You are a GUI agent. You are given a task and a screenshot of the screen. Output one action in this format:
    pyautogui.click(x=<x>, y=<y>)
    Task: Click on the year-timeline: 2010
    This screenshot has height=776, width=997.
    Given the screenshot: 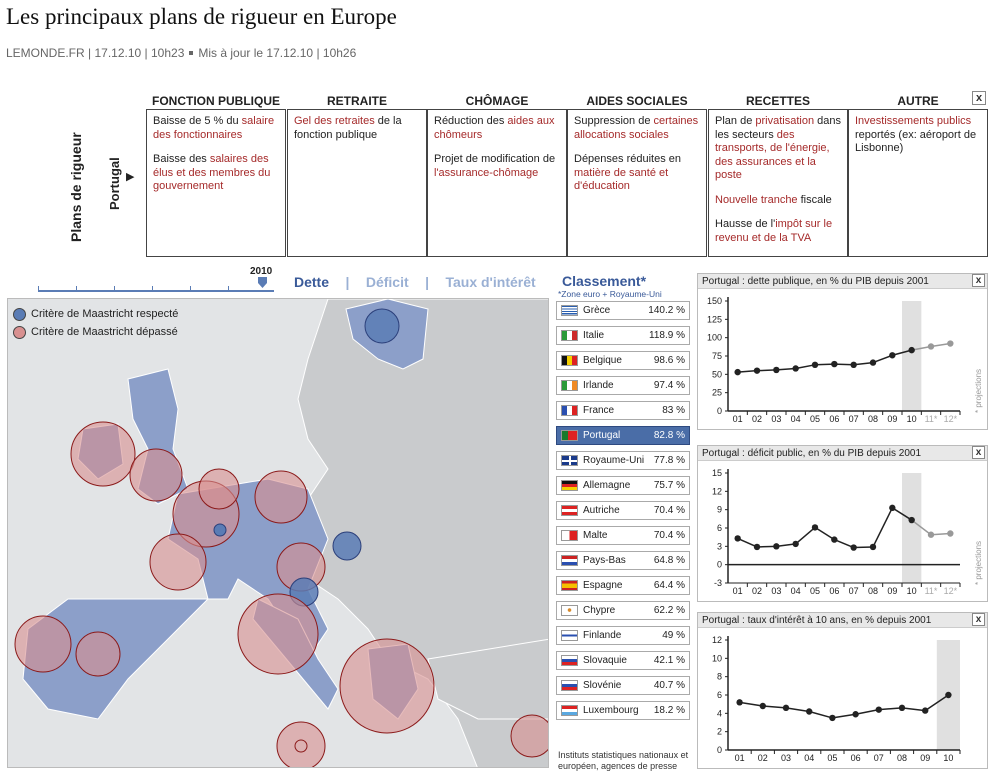 What is the action you would take?
    pyautogui.click(x=158, y=281)
    